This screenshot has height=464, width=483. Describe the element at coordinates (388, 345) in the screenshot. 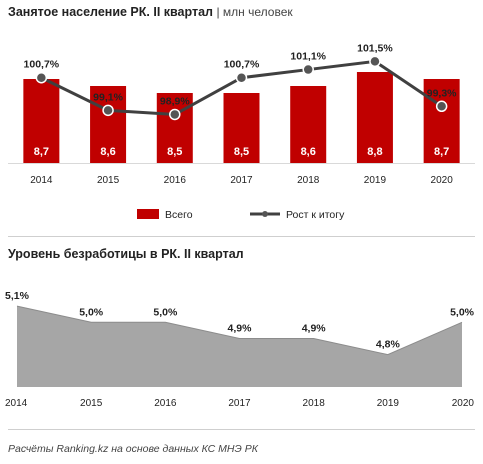

I see `unemployment-value-label: 4,8%` at that location.